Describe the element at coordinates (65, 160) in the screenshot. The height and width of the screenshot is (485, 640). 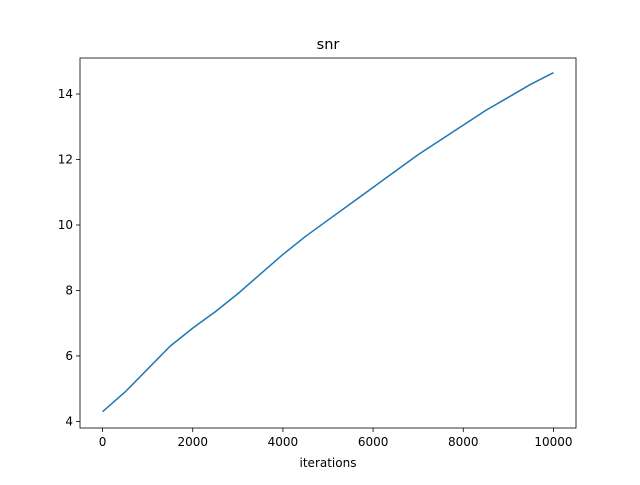
I see `y-tick-label: 12` at that location.